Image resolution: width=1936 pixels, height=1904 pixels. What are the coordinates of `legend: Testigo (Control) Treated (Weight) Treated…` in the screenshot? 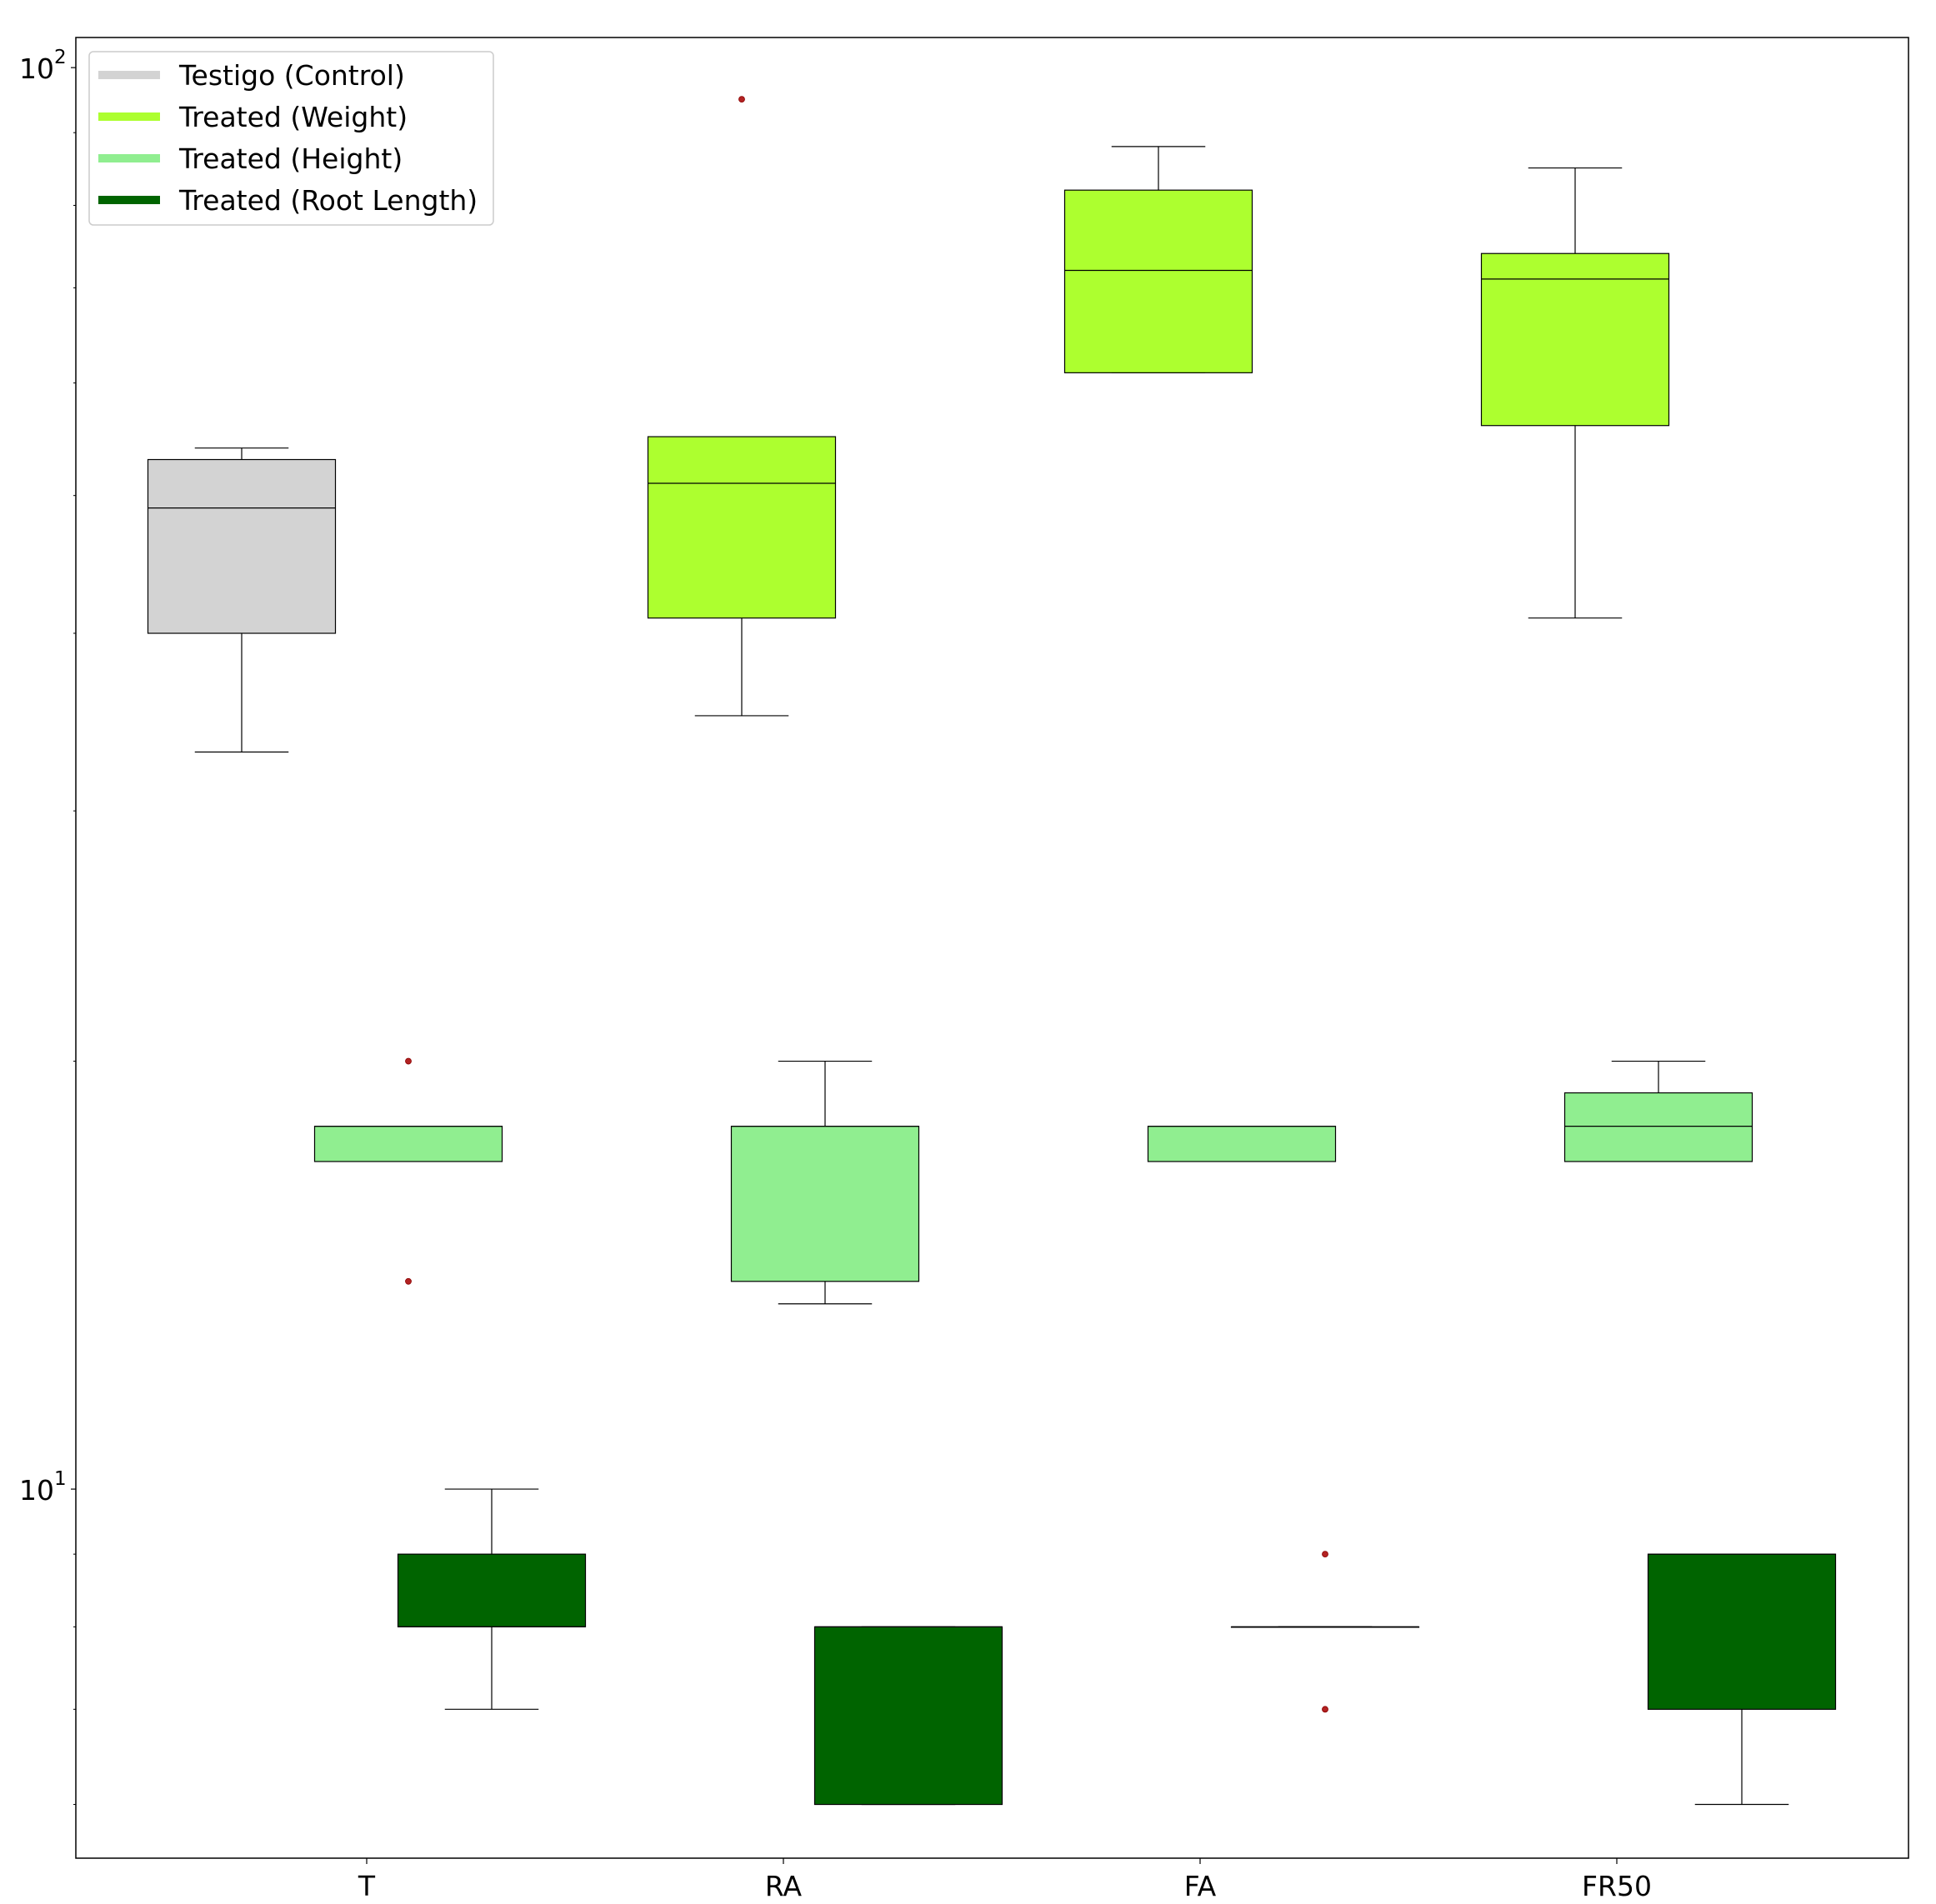 It's located at (291, 138).